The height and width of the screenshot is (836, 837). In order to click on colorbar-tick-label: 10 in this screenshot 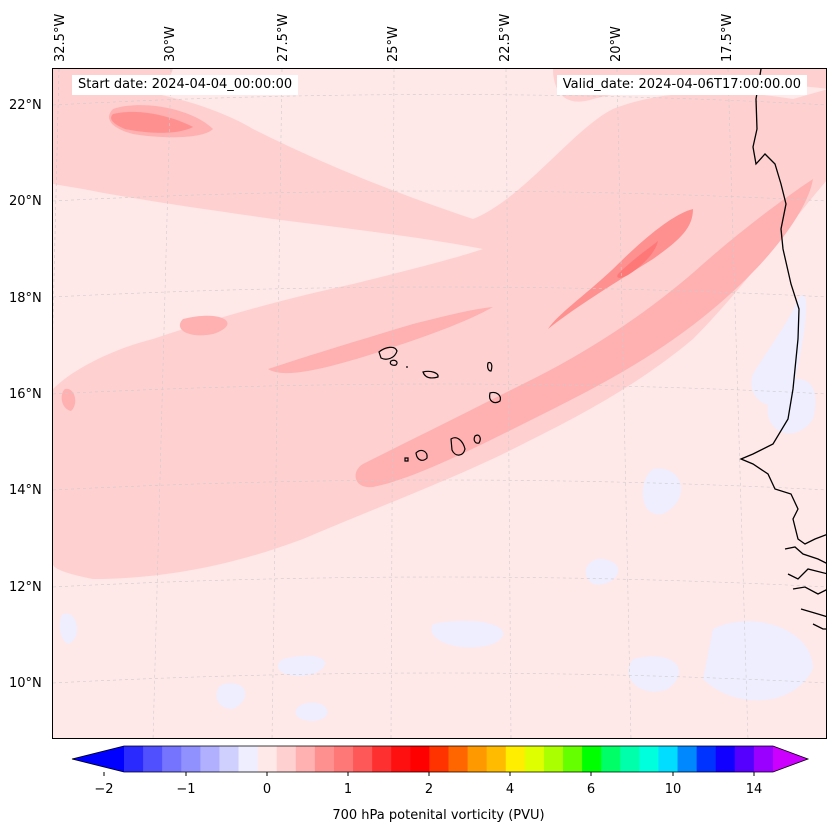, I will do `click(673, 789)`.